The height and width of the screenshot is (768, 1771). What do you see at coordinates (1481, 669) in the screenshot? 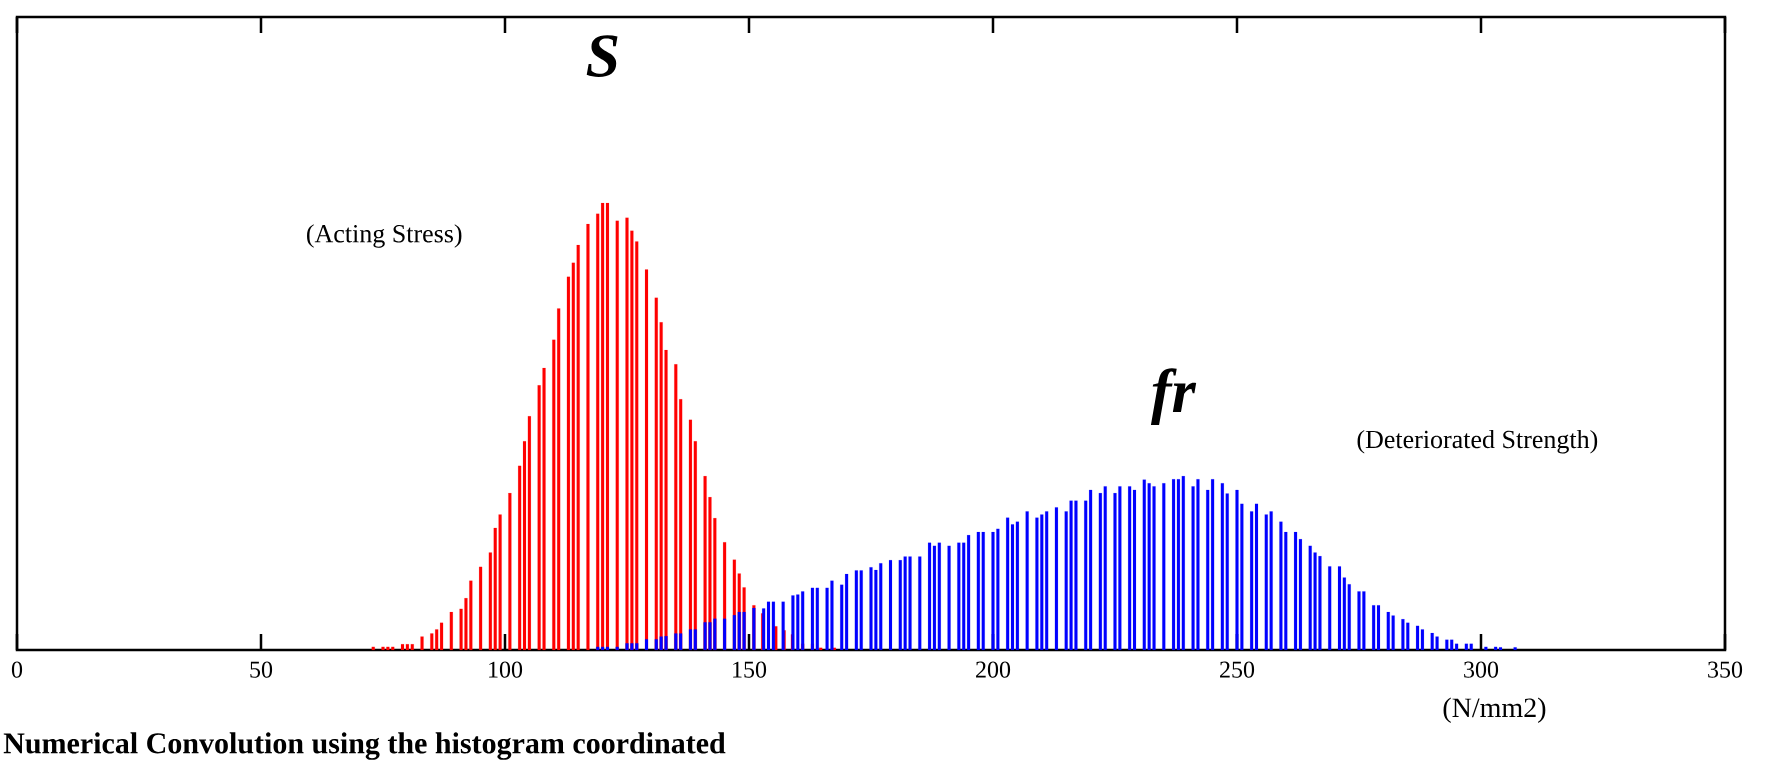
I see `x-tick-label: 300` at bounding box center [1481, 669].